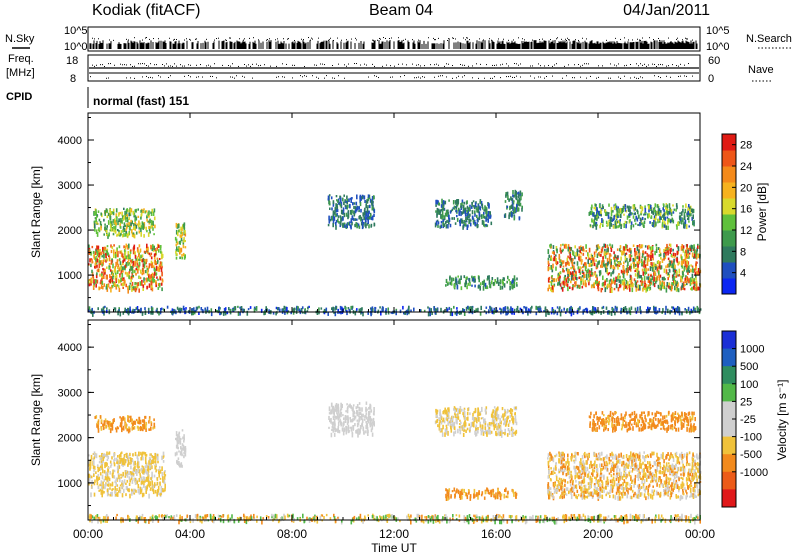 This screenshot has width=800, height=554. What do you see at coordinates (70, 186) in the screenshot?
I see `y-tick-label: 3000` at bounding box center [70, 186].